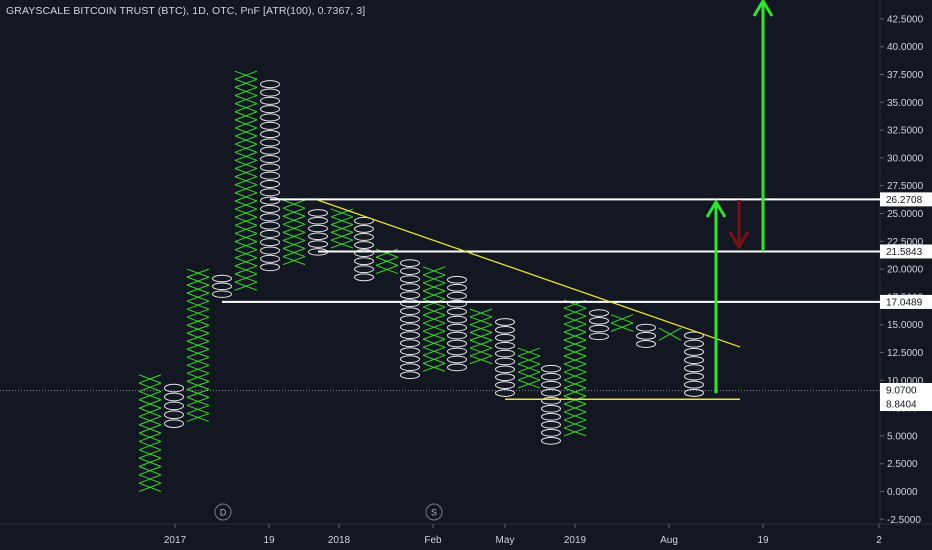 Image resolution: width=932 pixels, height=550 pixels. Describe the element at coordinates (763, 126) in the screenshot. I see `breakout-up-arrow` at that location.